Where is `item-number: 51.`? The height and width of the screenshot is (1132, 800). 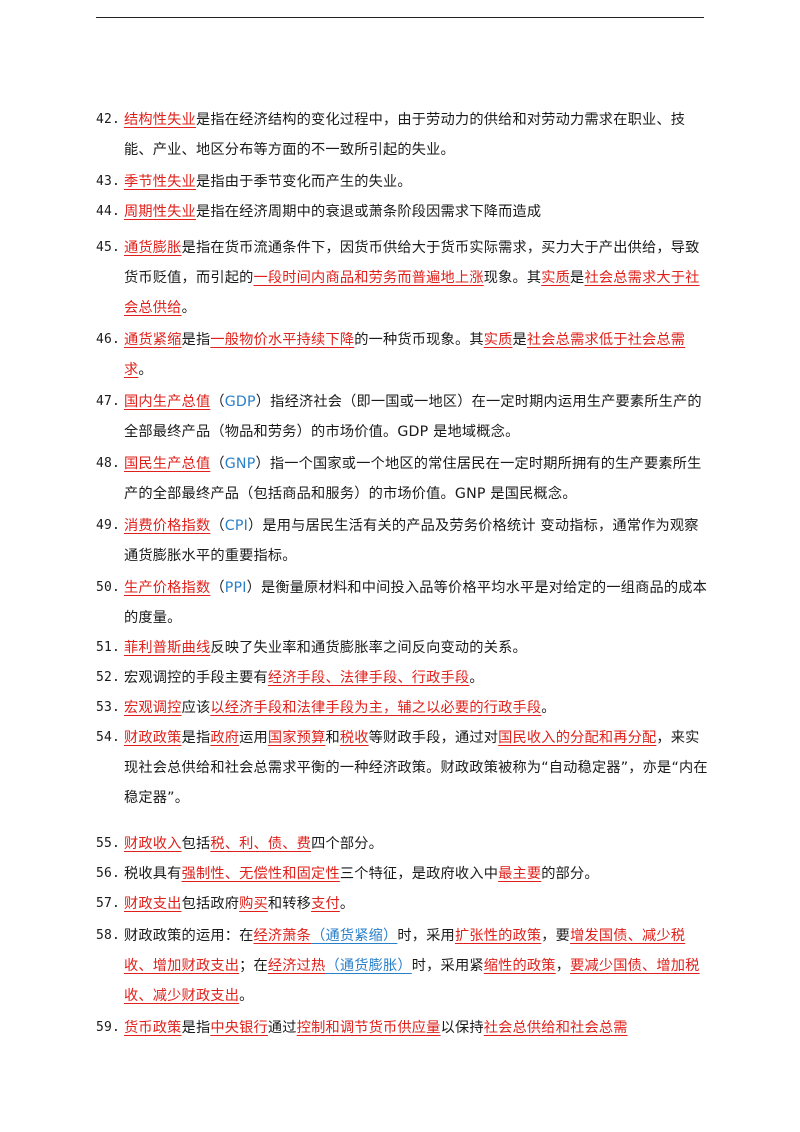 item-number: 51. is located at coordinates (108, 647).